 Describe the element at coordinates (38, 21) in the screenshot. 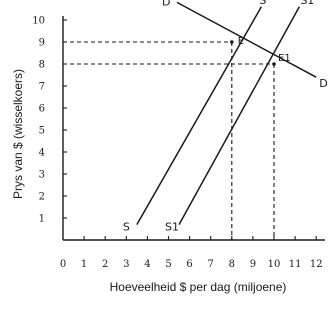

I see `y-tick-label: 10` at that location.